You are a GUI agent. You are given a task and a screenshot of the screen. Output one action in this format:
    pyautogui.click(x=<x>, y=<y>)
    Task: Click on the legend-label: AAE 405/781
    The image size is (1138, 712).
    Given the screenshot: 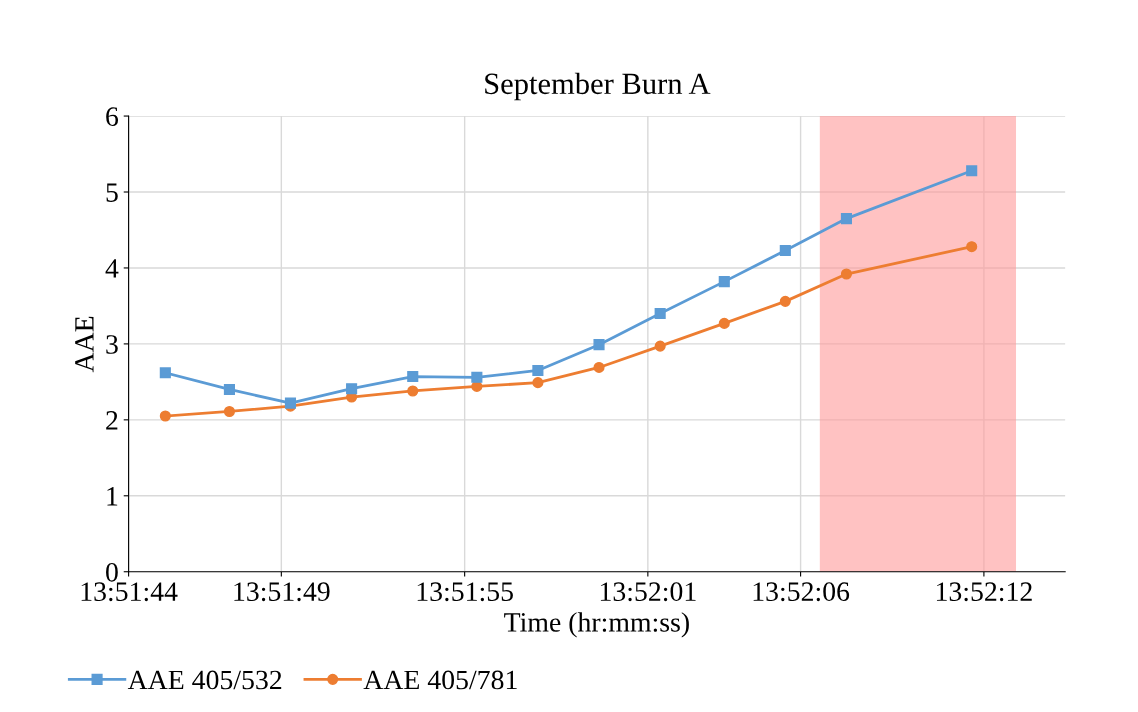 What is the action you would take?
    pyautogui.click(x=440, y=680)
    